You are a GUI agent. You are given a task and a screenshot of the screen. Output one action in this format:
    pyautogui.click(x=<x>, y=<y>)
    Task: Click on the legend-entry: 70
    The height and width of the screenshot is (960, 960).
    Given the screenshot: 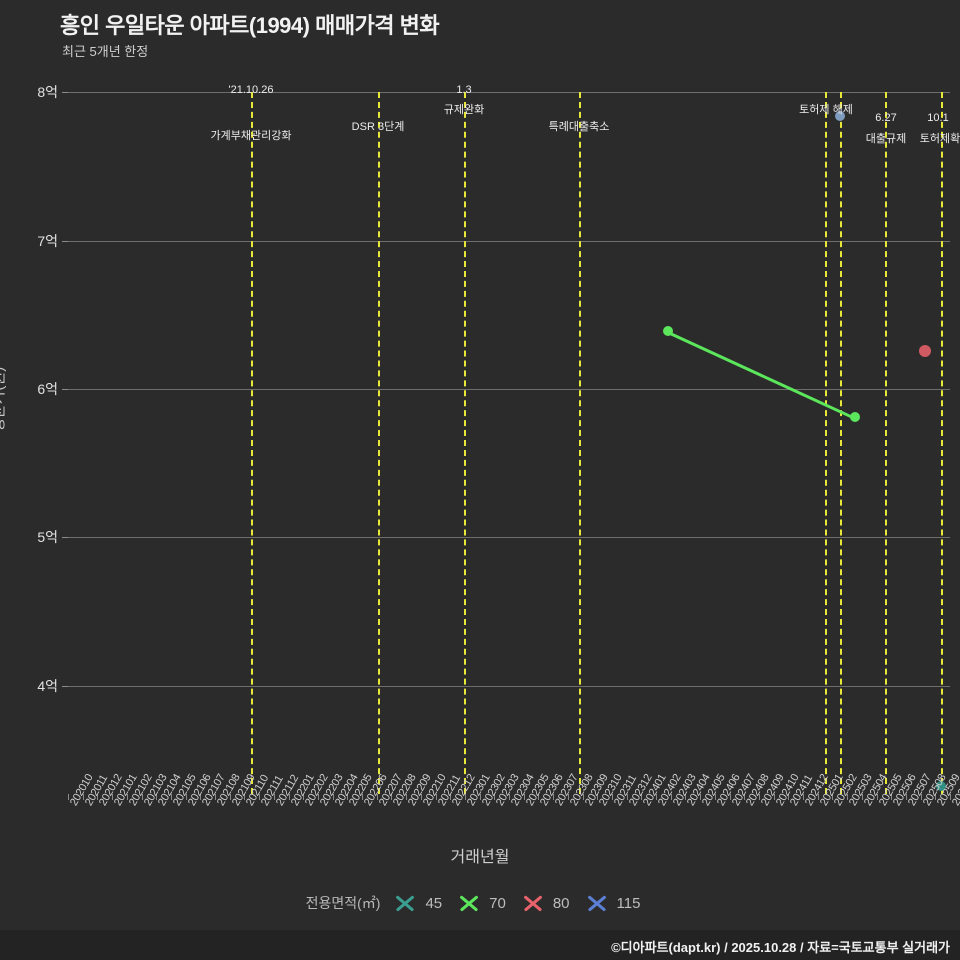 What is the action you would take?
    pyautogui.click(x=481, y=903)
    